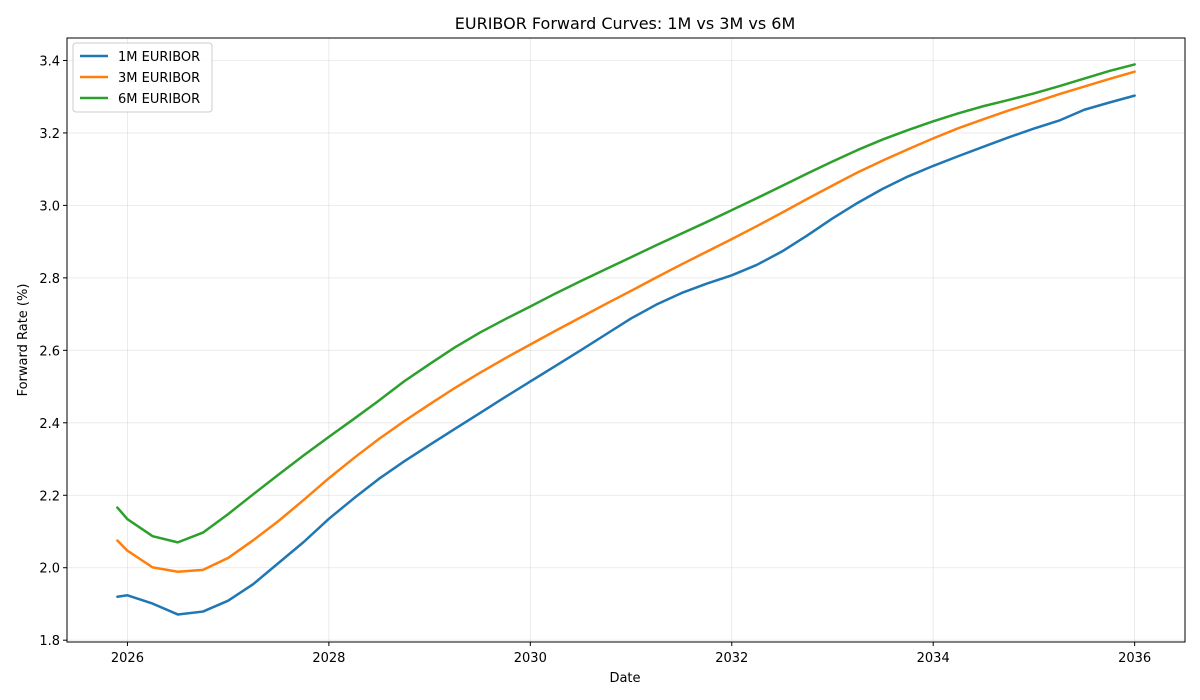  I want to click on legend-frame, so click(142, 77).